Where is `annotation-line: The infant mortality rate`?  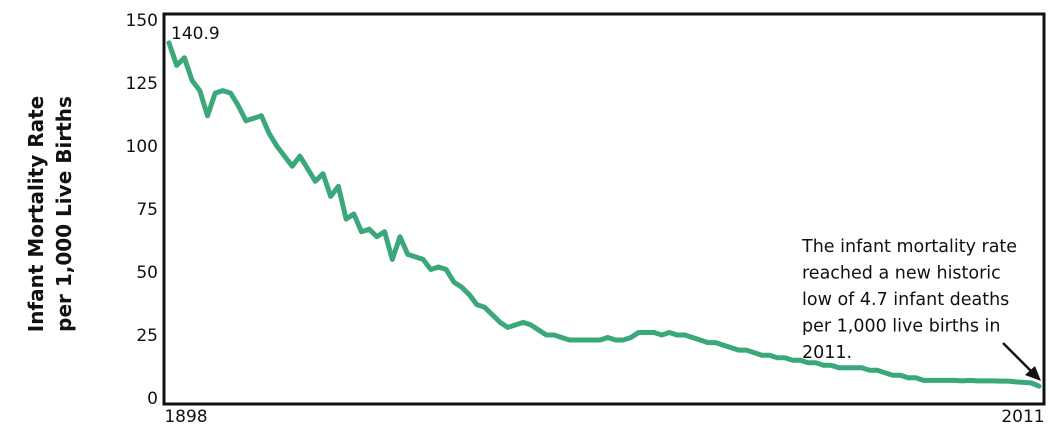
annotation-line: The infant mortality rate is located at coordinates (909, 247).